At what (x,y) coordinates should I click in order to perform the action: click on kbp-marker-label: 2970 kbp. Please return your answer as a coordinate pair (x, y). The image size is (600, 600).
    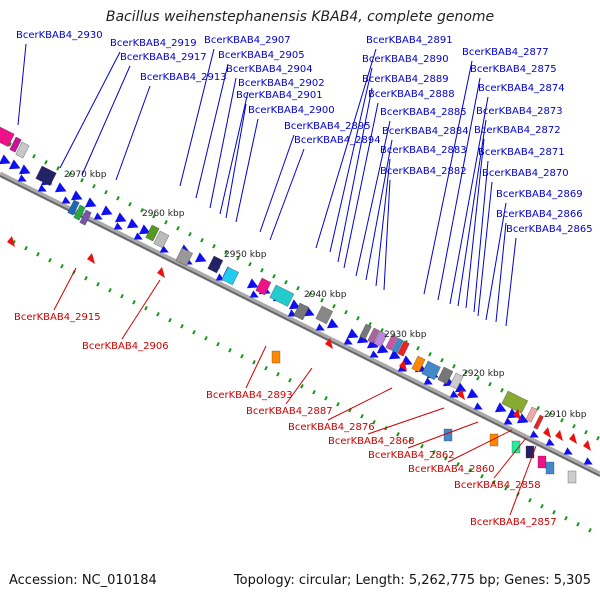
    Looking at the image, I should click on (85, 175).